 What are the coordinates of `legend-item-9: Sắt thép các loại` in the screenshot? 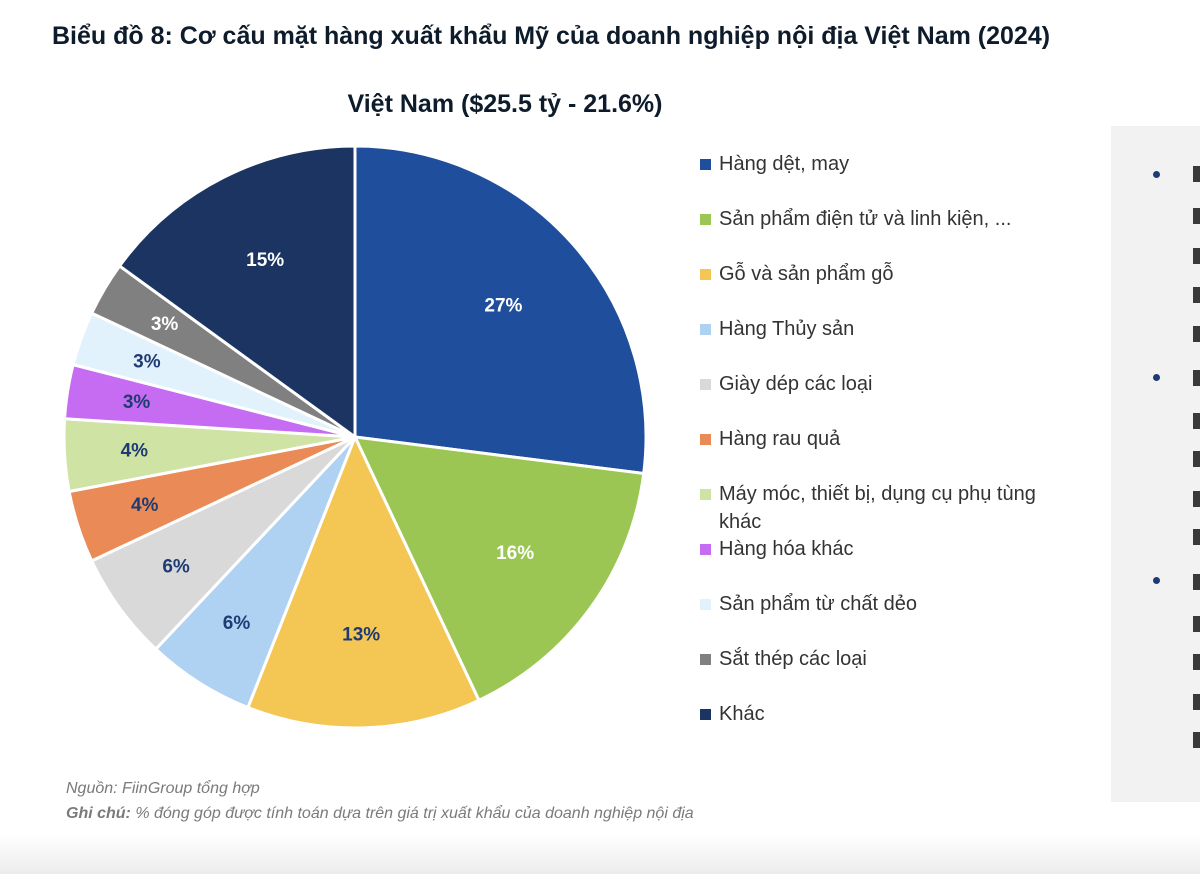 It's located at (890, 659).